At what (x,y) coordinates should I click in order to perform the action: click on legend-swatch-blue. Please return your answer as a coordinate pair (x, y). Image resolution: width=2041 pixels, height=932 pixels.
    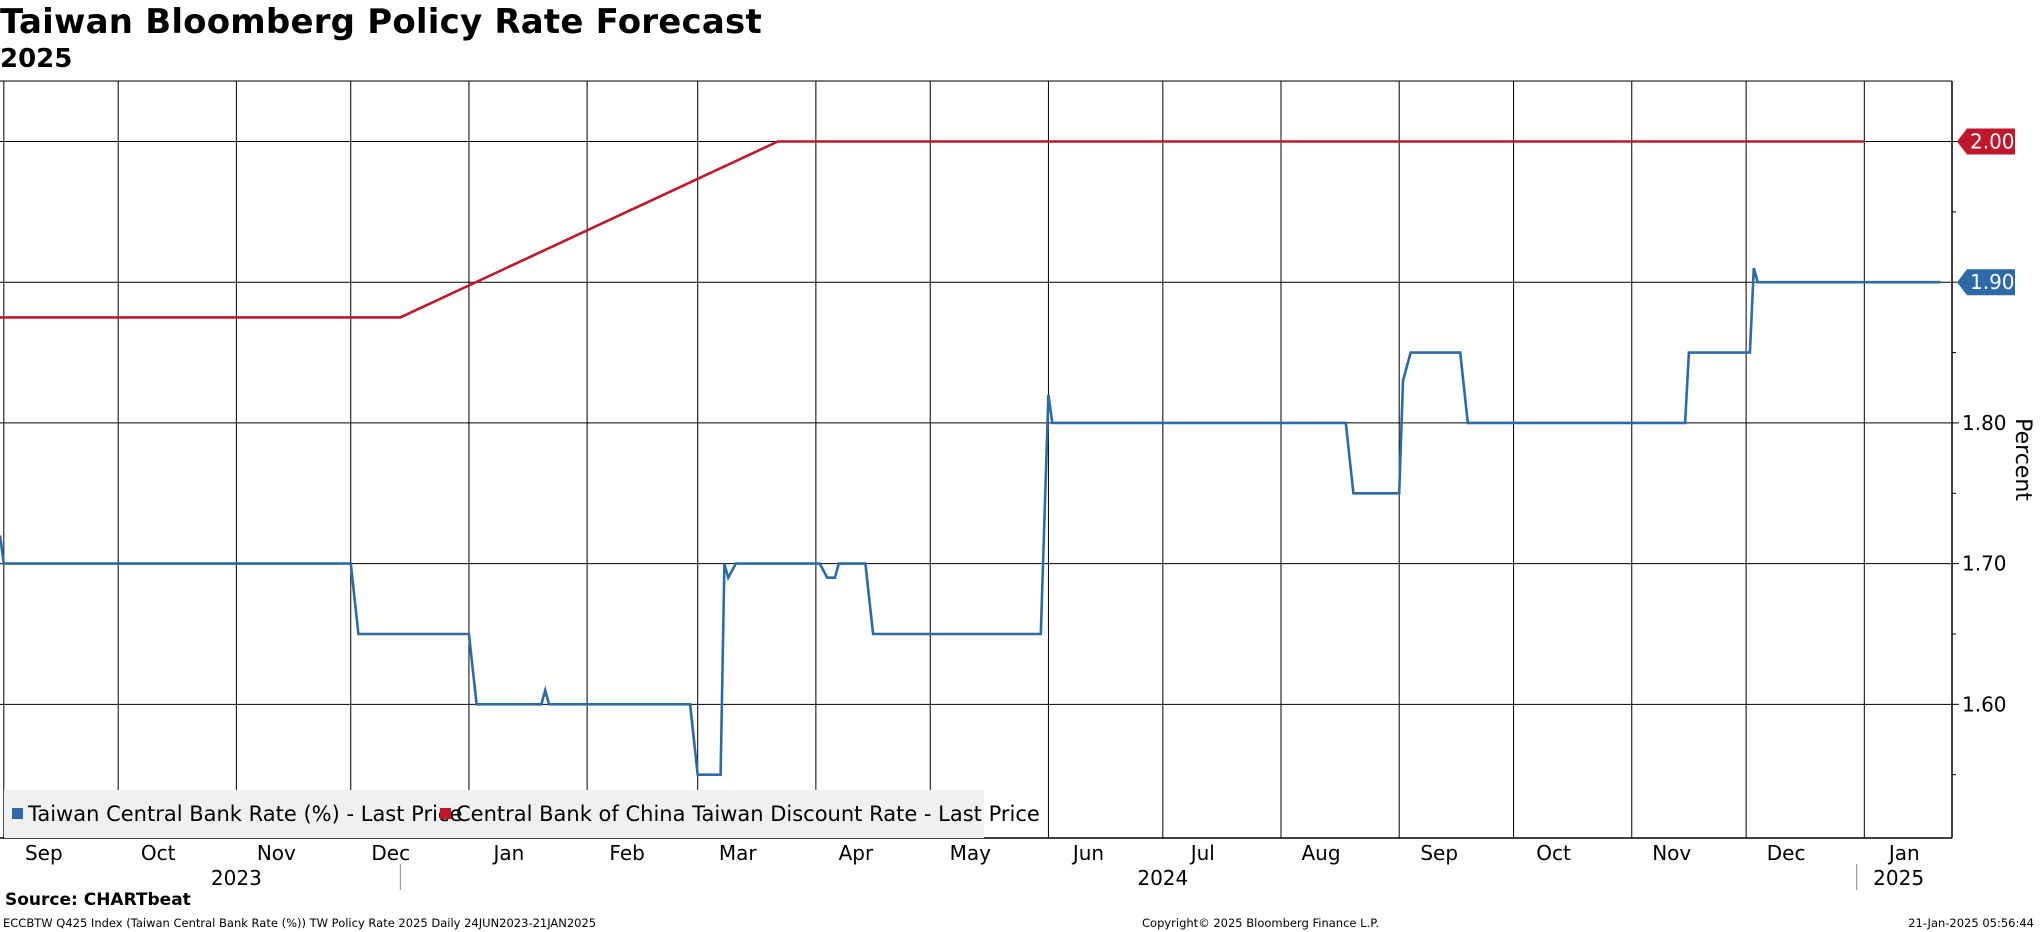
    Looking at the image, I should click on (17, 813).